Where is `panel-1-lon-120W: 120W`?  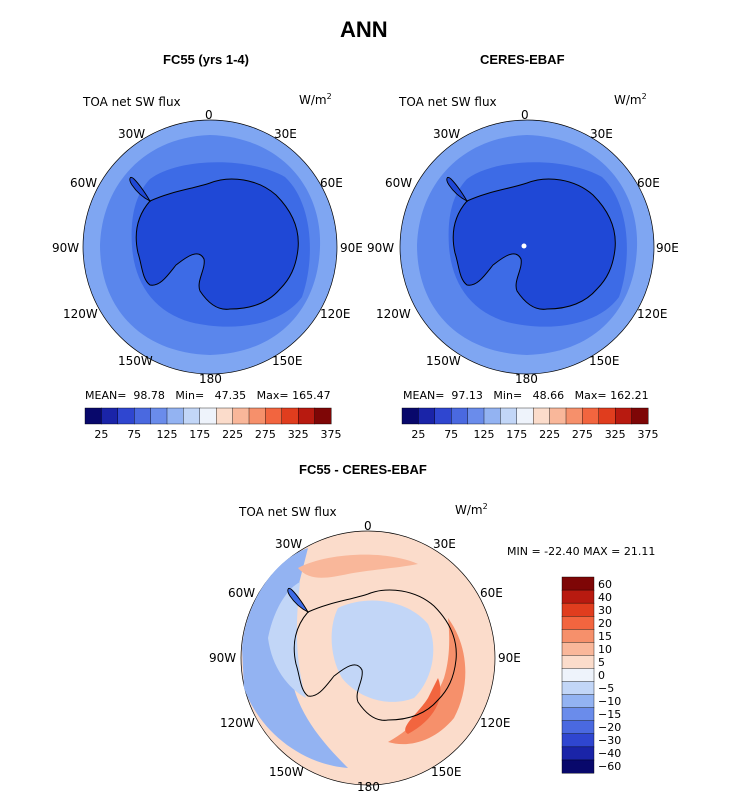
panel-1-lon-120W: 120W is located at coordinates (80, 314).